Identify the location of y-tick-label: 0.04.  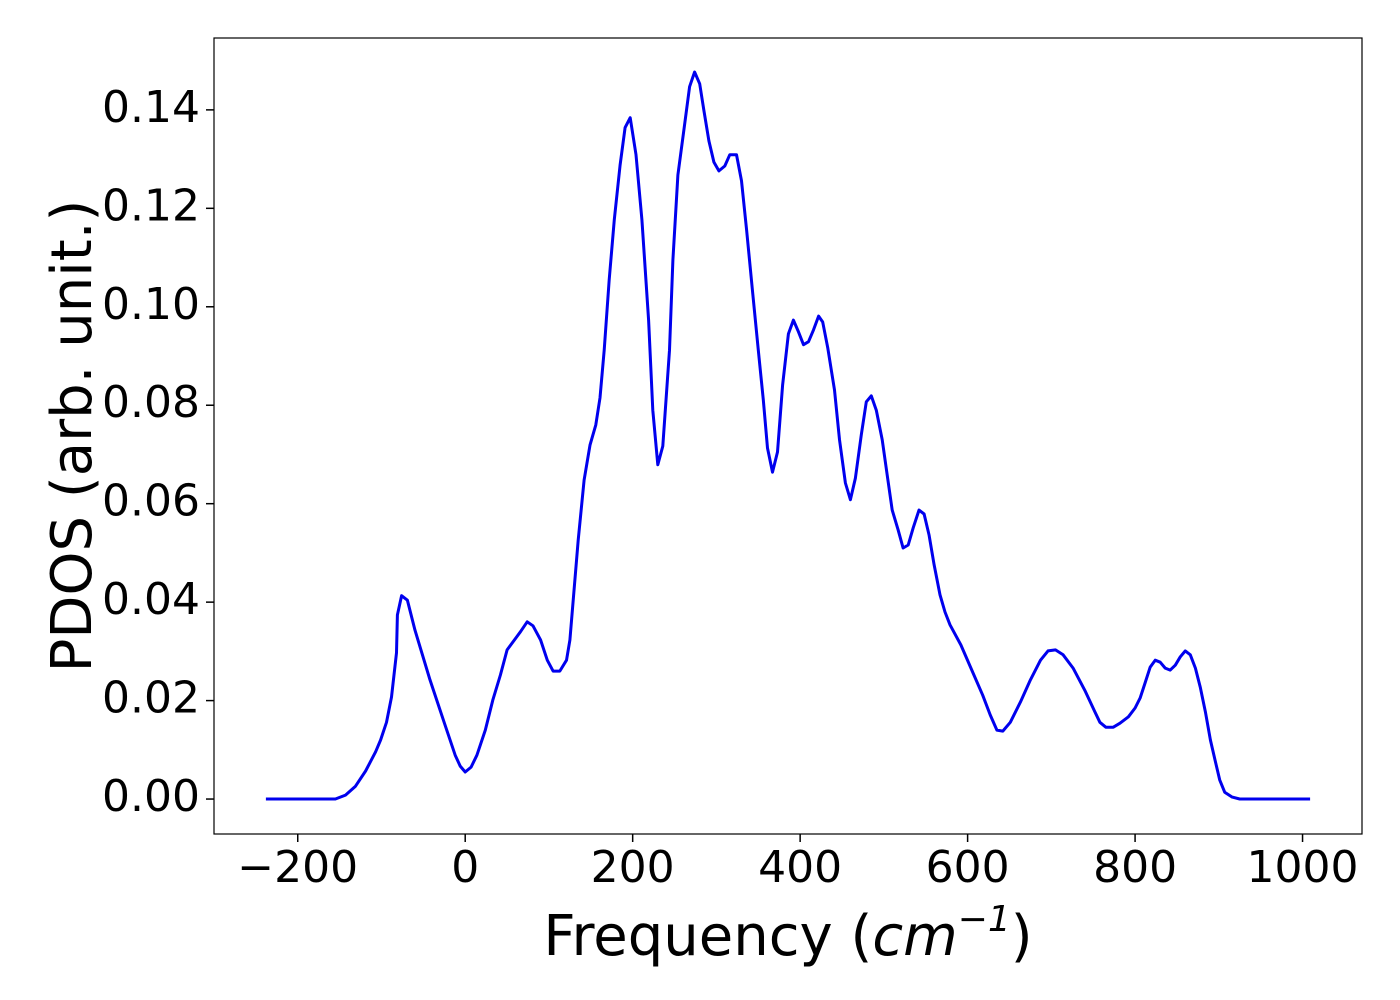
(151, 599).